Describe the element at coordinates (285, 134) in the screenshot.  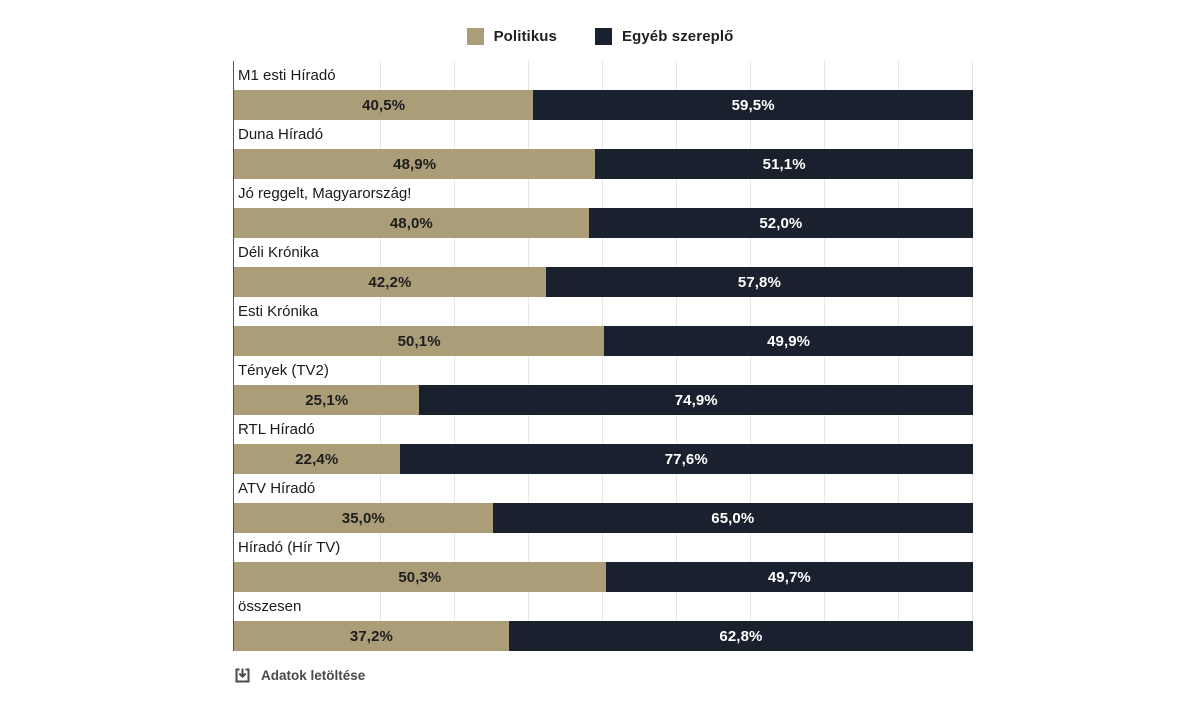
I see `category-label: Duna Híradó` at that location.